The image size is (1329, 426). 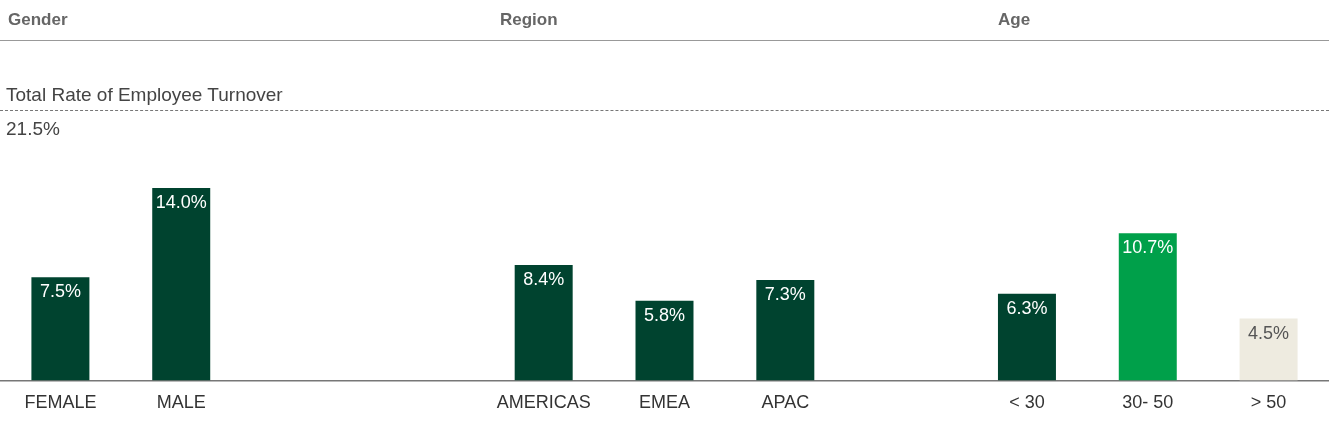 I want to click on data-label: 6.3%, so click(x=1027, y=307).